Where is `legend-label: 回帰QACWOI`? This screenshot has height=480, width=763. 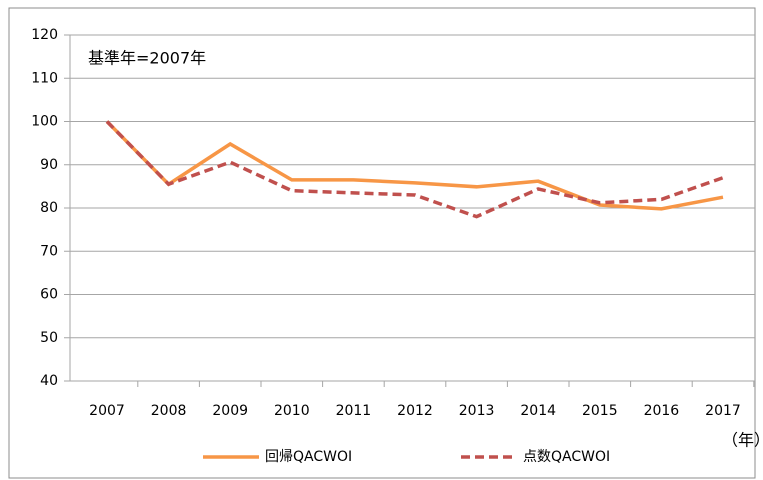
legend-label: 回帰QACWOI is located at coordinates (308, 456).